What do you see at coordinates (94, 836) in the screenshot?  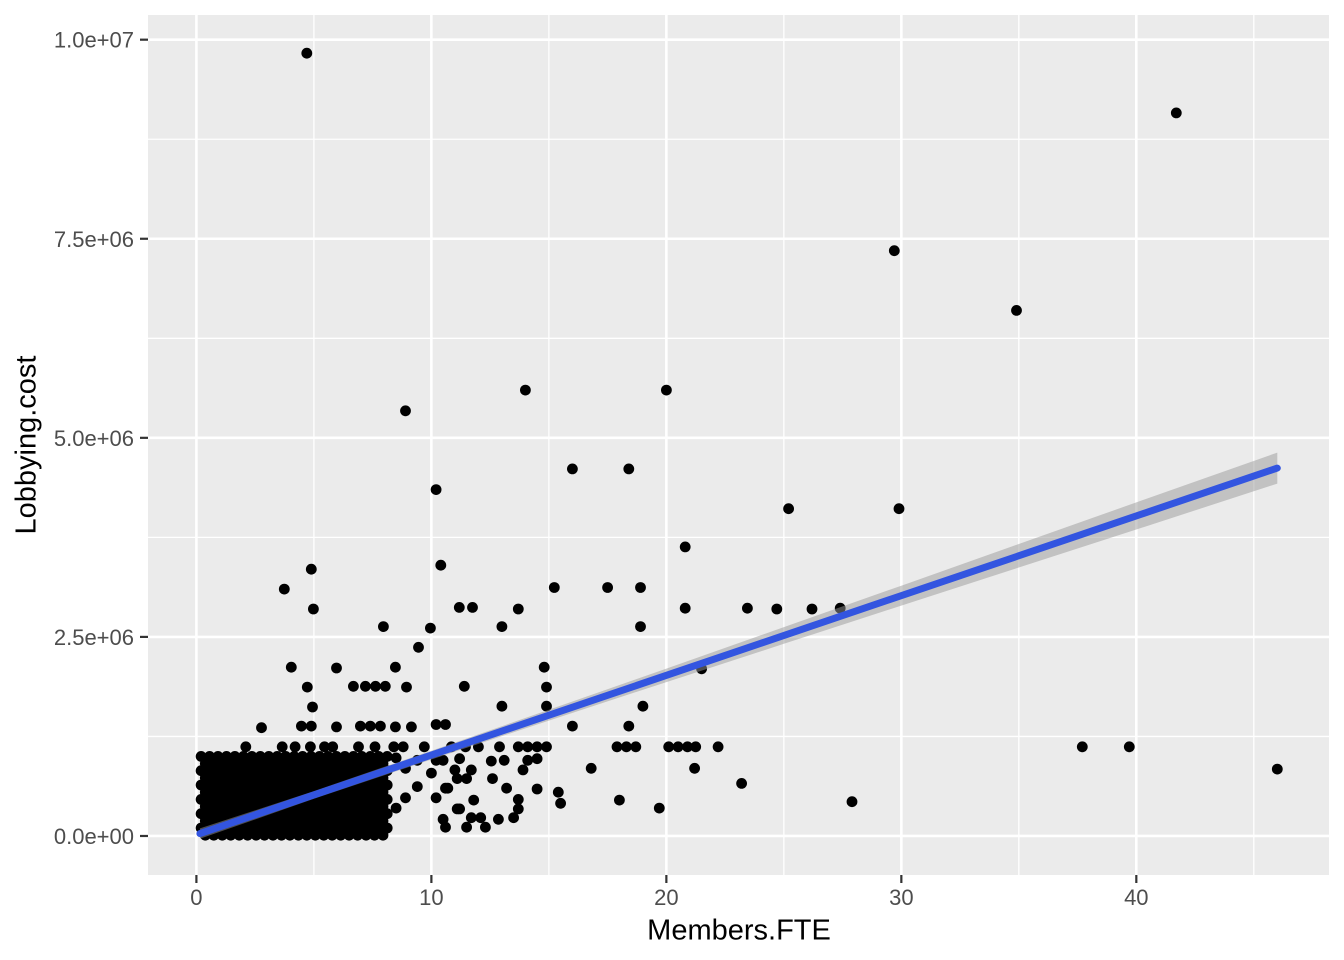 I see `y-tick-label: 0.0e+00` at bounding box center [94, 836].